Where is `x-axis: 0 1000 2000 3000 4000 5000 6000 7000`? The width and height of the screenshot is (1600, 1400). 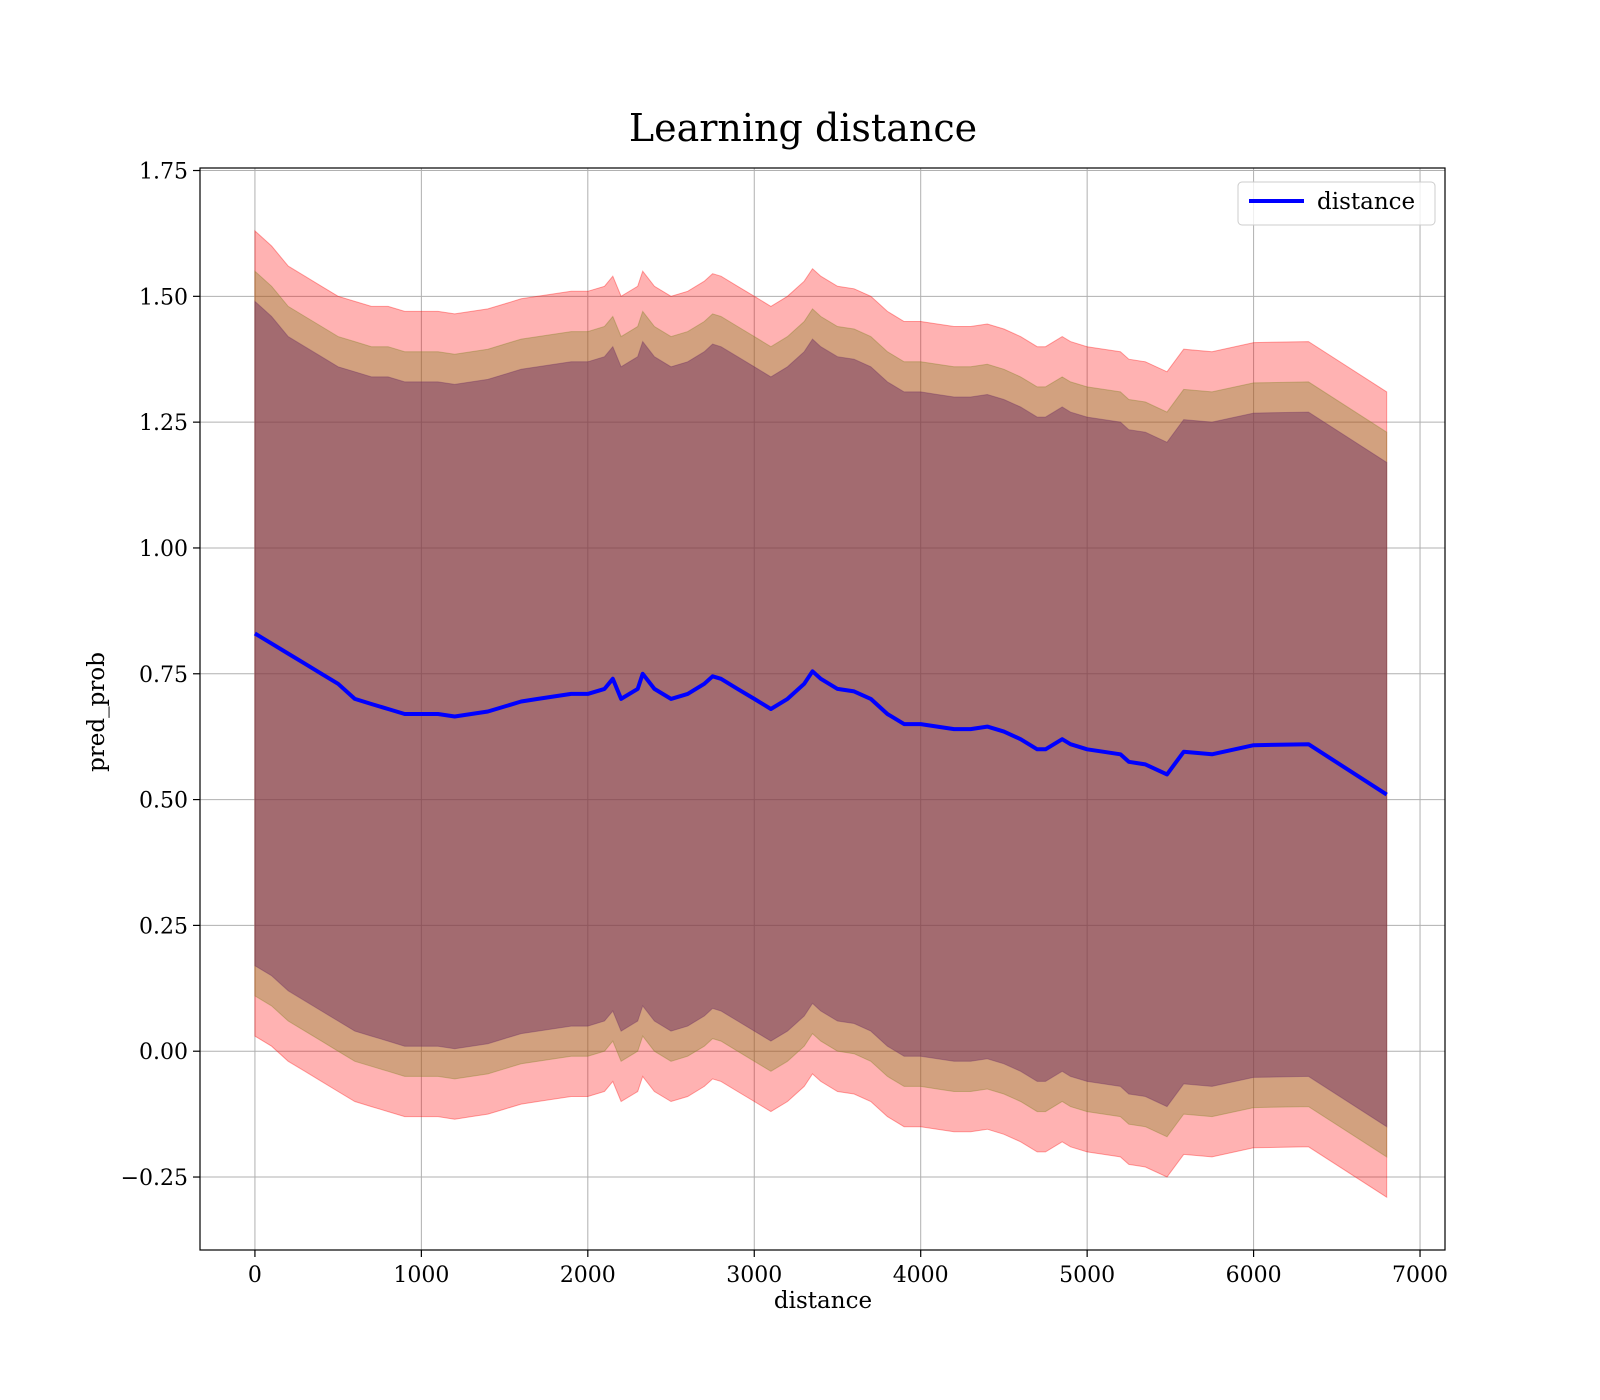 x-axis: 0 1000 2000 3000 4000 5000 6000 7000 is located at coordinates (848, 1269).